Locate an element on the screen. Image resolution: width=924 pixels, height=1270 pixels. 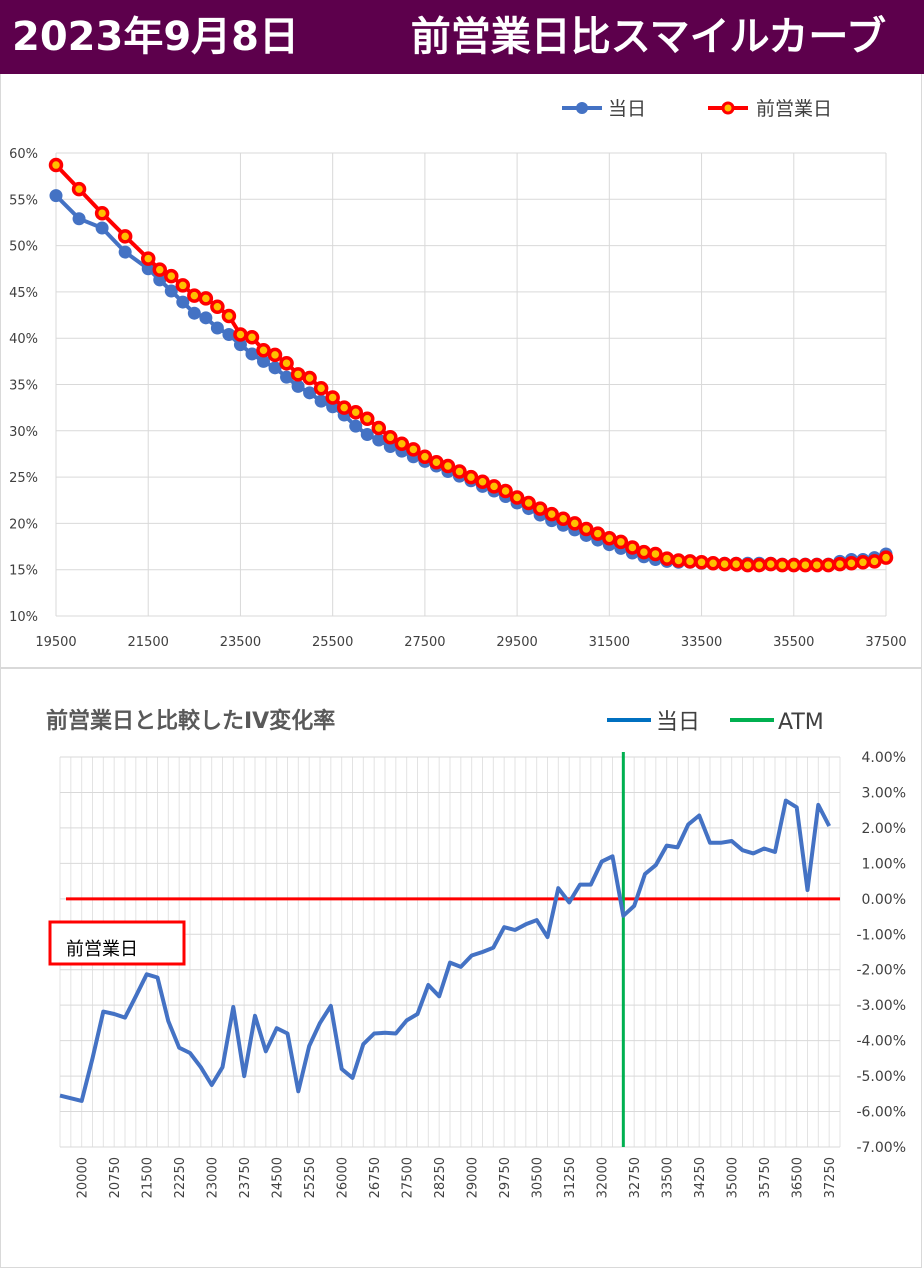
y-tick-label: 45% is located at coordinates (23, 293).